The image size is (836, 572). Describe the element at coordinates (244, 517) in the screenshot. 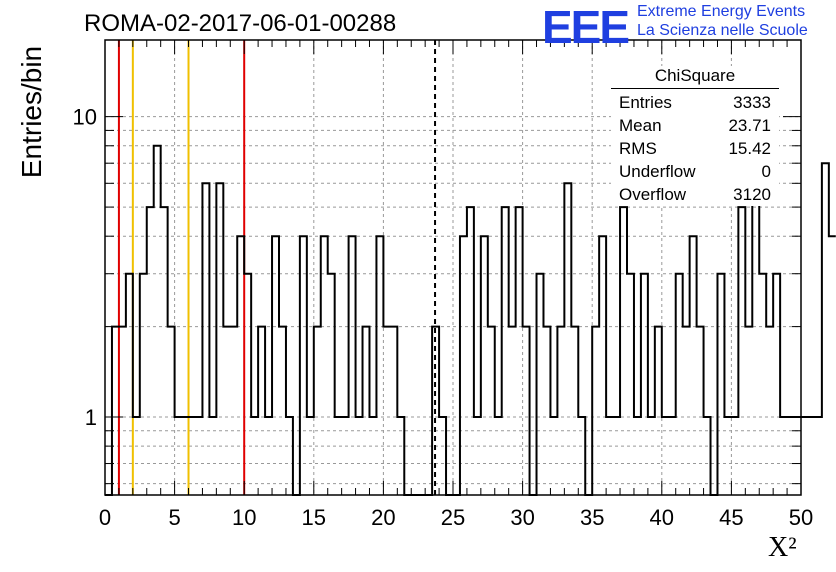

I see `x-tick-label: 10` at that location.